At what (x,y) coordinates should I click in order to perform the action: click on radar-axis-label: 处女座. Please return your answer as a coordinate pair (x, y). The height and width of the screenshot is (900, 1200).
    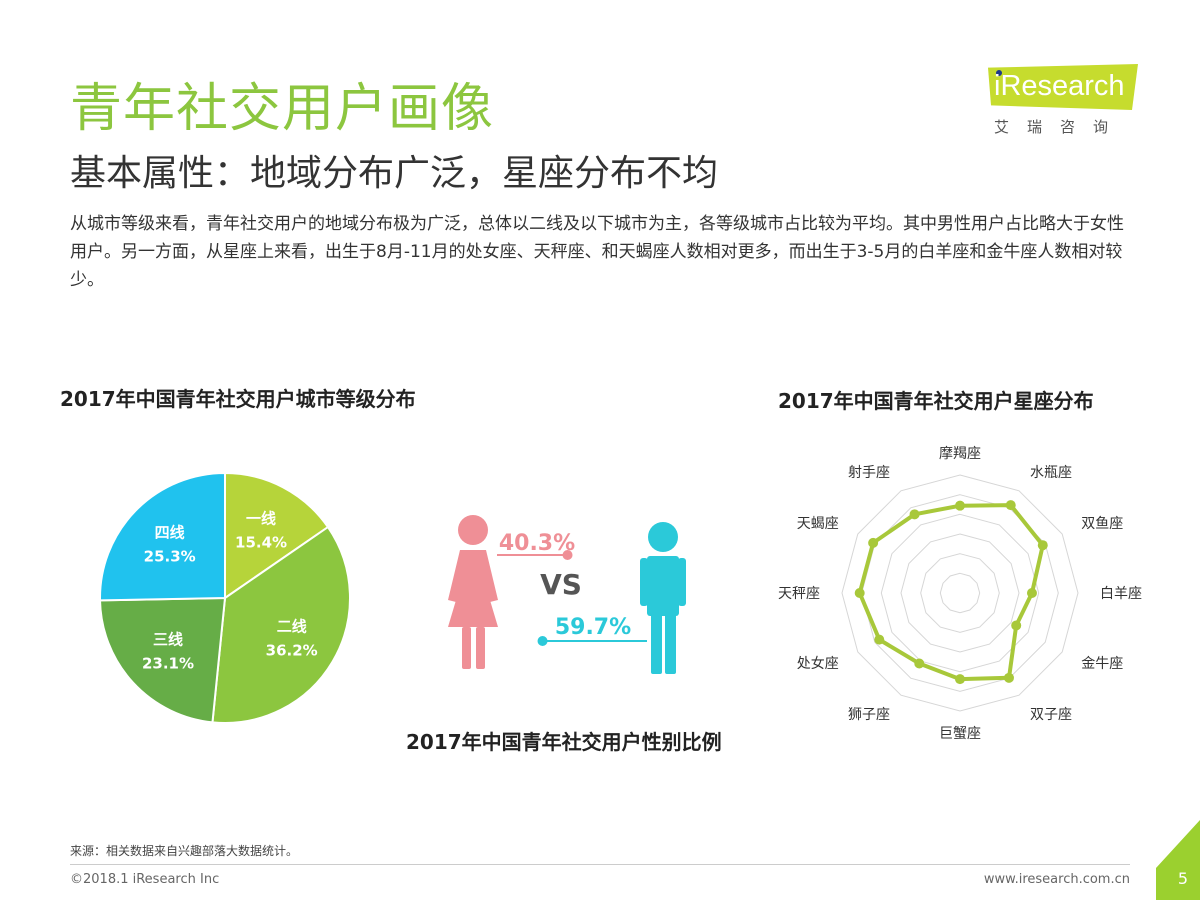
    Looking at the image, I should click on (818, 663).